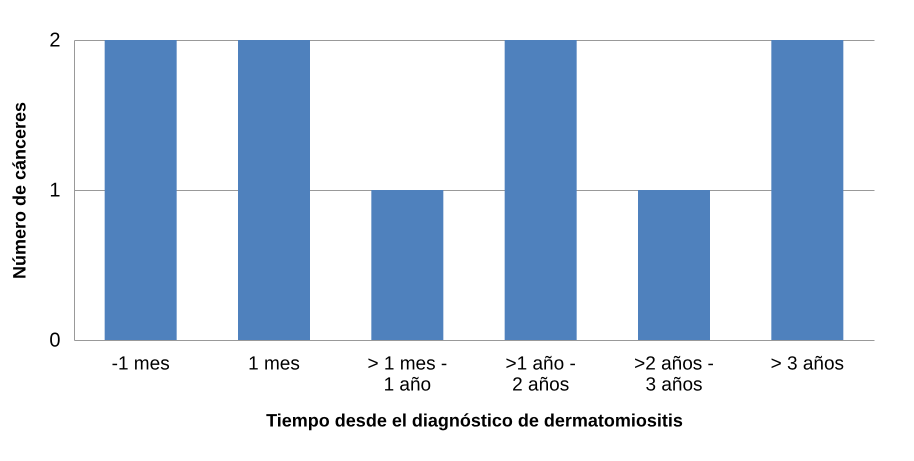 This screenshot has height=461, width=914. I want to click on y-tick-label: 2, so click(54, 41).